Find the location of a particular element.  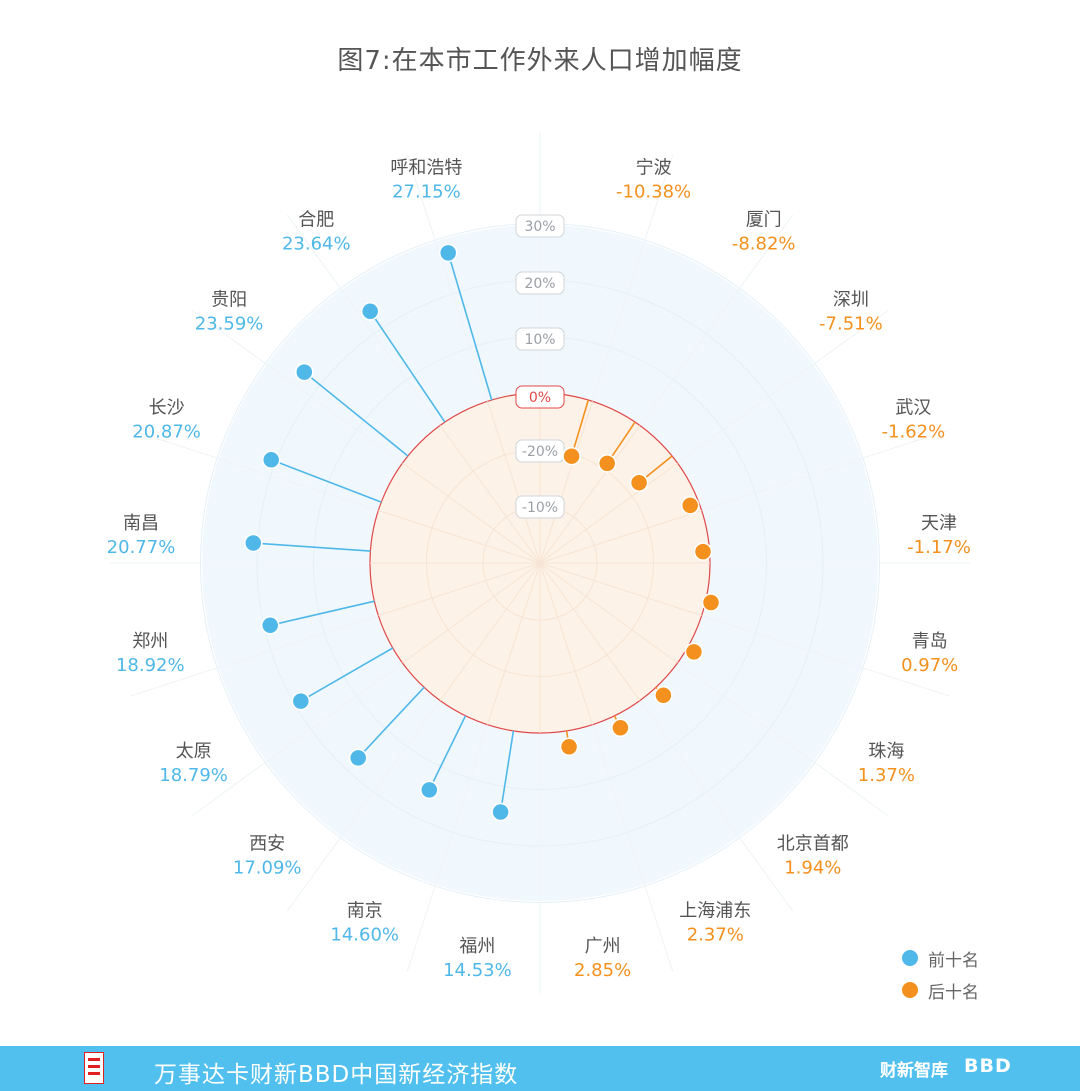

top10-value-label: 23.64% is located at coordinates (316, 243).